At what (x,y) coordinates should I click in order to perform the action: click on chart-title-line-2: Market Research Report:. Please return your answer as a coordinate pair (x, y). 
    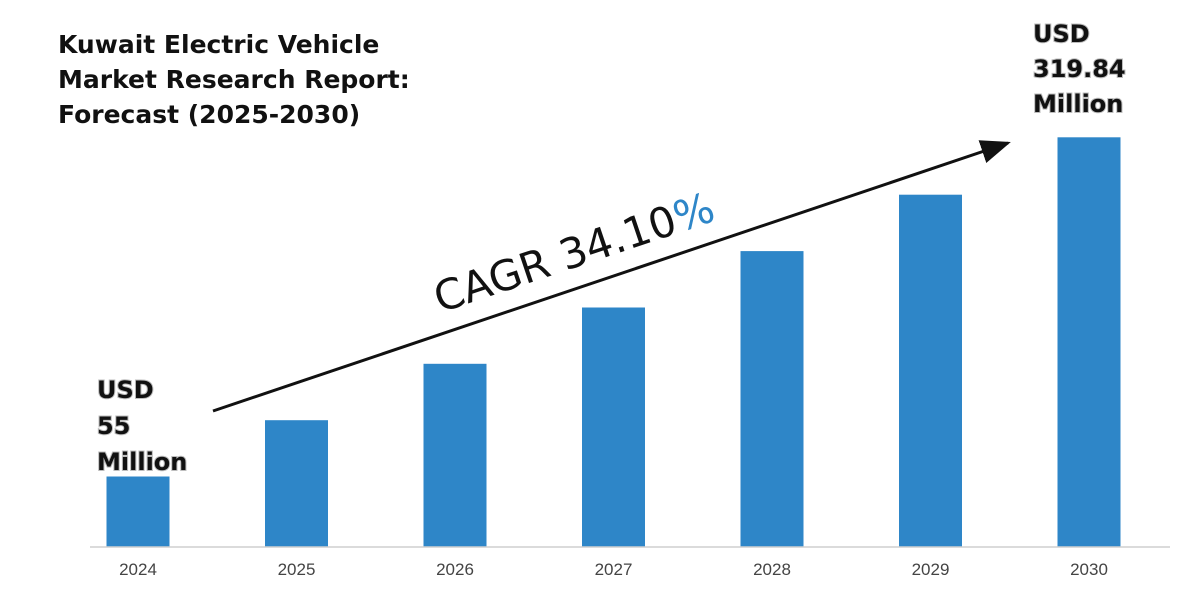
    Looking at the image, I should click on (234, 79).